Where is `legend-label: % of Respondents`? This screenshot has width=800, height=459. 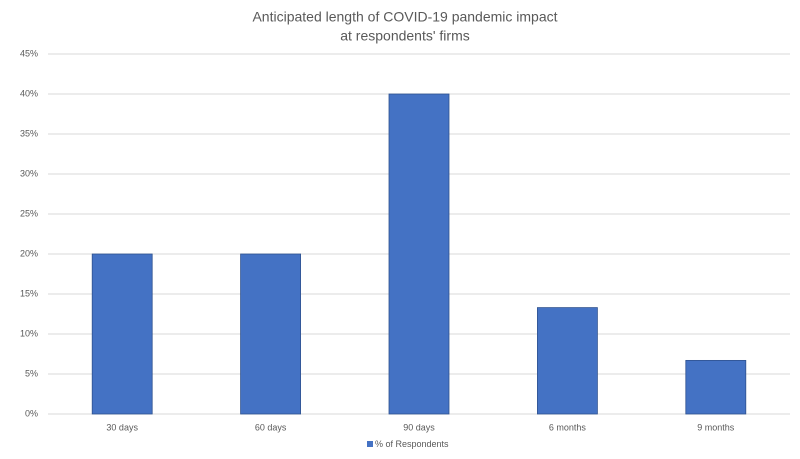
legend-label: % of Respondents is located at coordinates (412, 444).